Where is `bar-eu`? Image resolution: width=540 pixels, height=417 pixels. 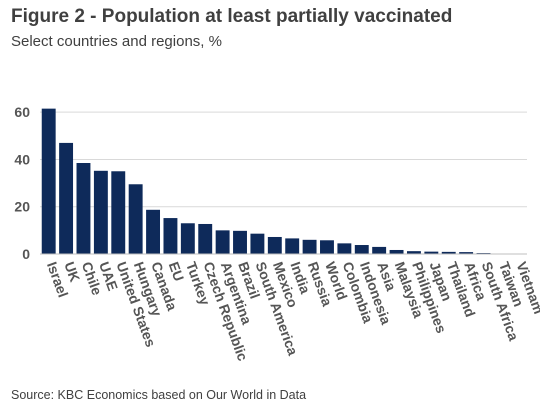 bar-eu is located at coordinates (170, 236).